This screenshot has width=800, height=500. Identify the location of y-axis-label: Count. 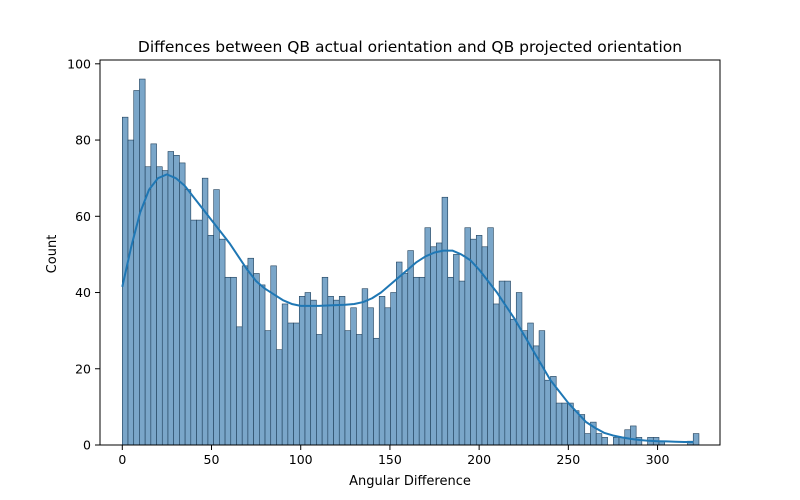
(52, 254).